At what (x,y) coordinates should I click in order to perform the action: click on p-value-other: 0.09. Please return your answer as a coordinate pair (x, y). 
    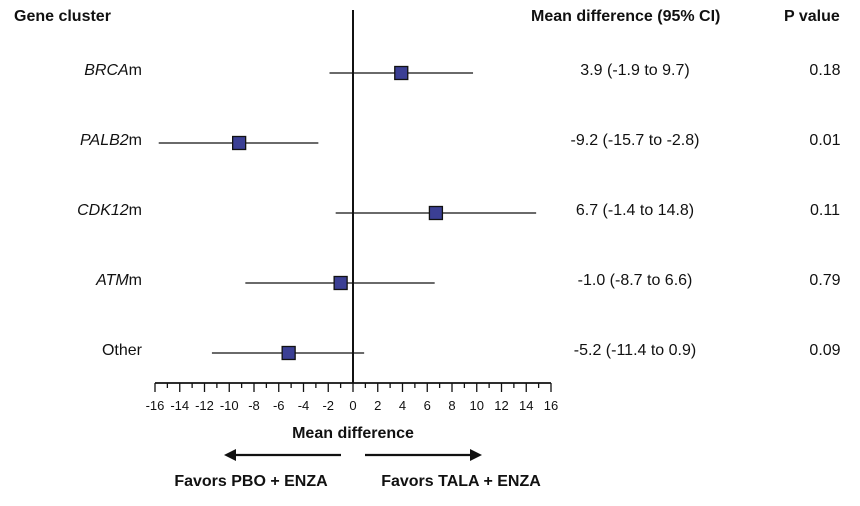
    Looking at the image, I should click on (825, 350).